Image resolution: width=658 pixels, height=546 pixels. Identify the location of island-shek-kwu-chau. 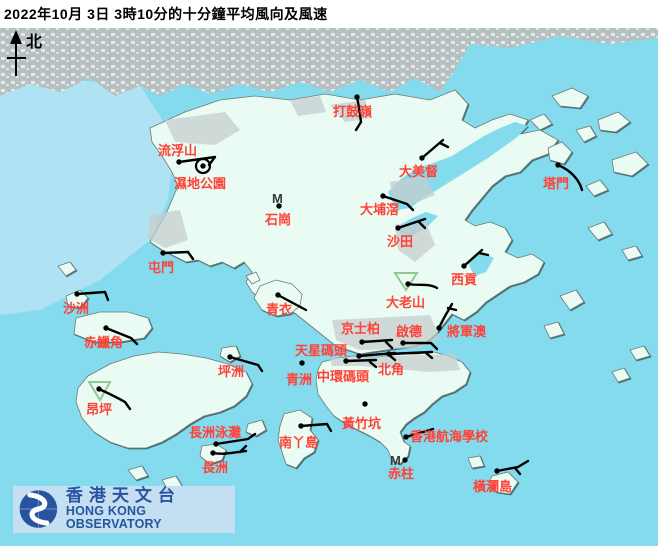
(138, 473).